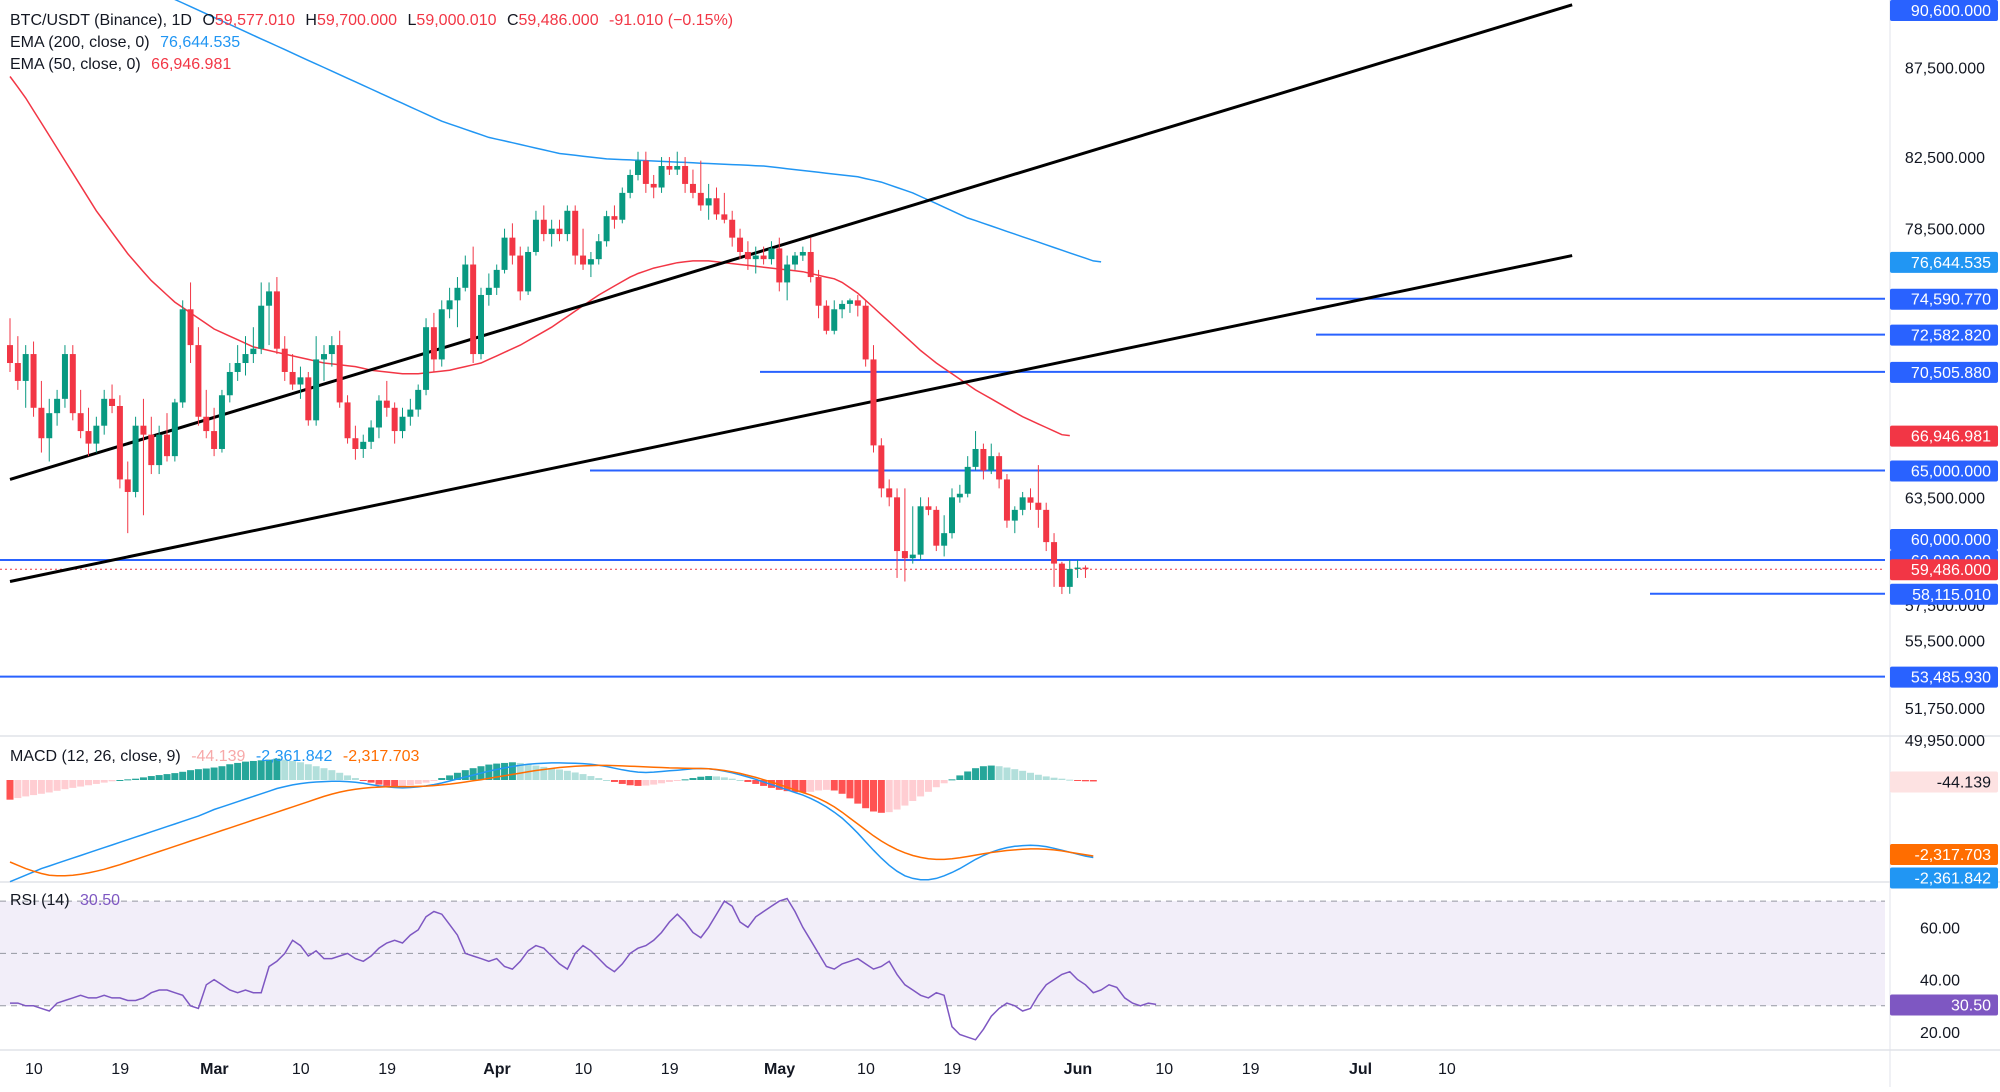 The image size is (2000, 1092). I want to click on y-tick-label: 82,500.000, so click(1945, 158).